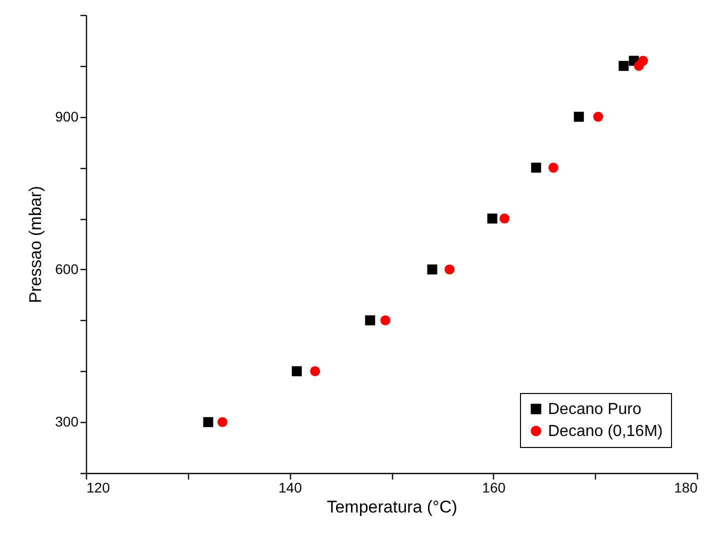 The image size is (713, 541). I want to click on x-tick-label: 120, so click(98, 488).